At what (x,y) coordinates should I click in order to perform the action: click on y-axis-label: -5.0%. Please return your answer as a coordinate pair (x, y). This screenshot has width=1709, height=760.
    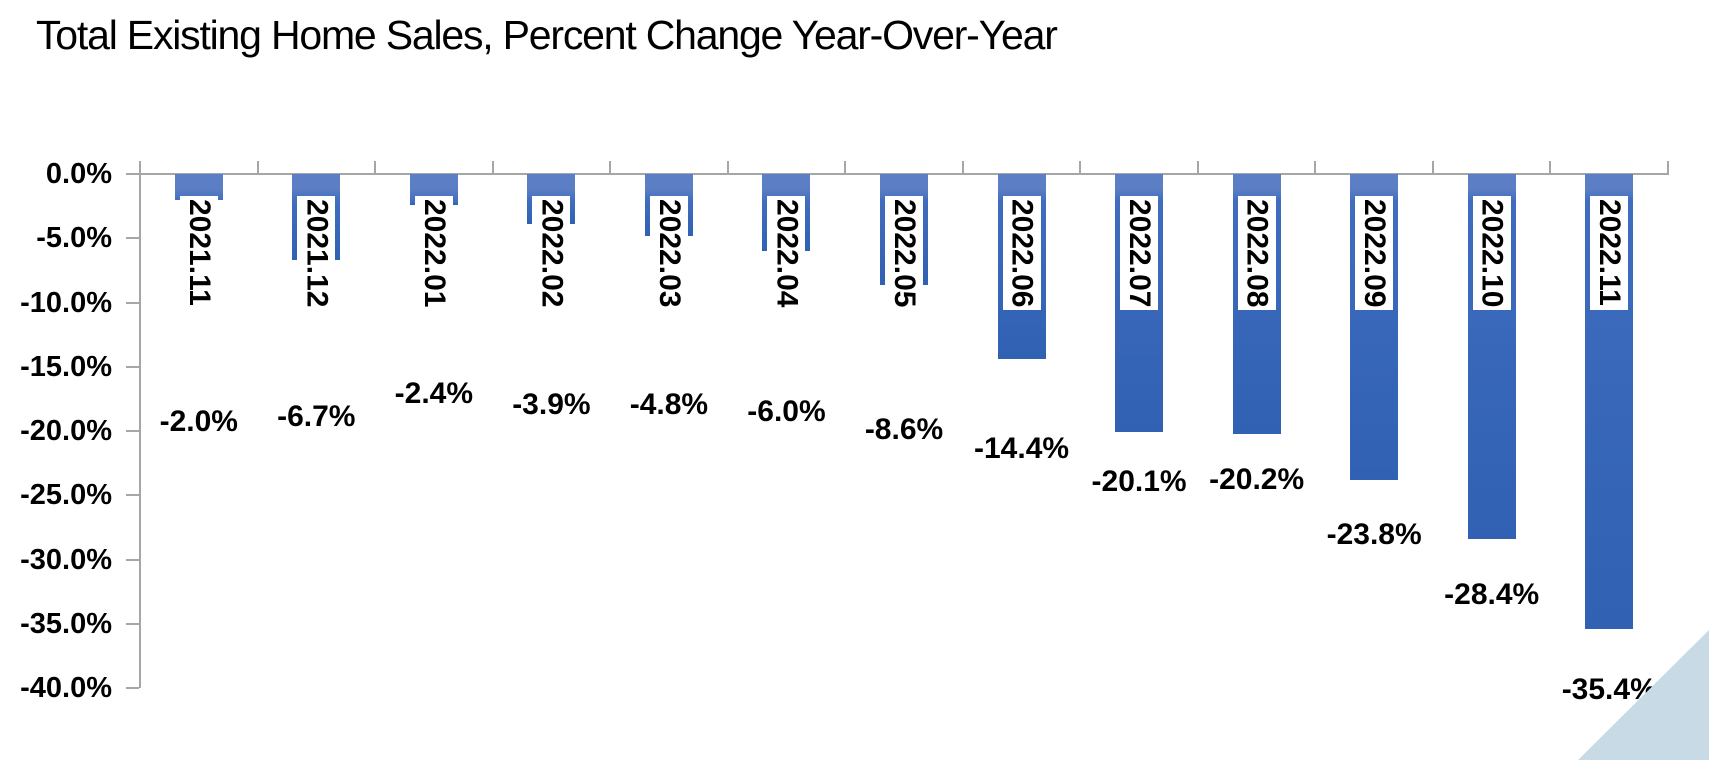
    Looking at the image, I should click on (74, 238).